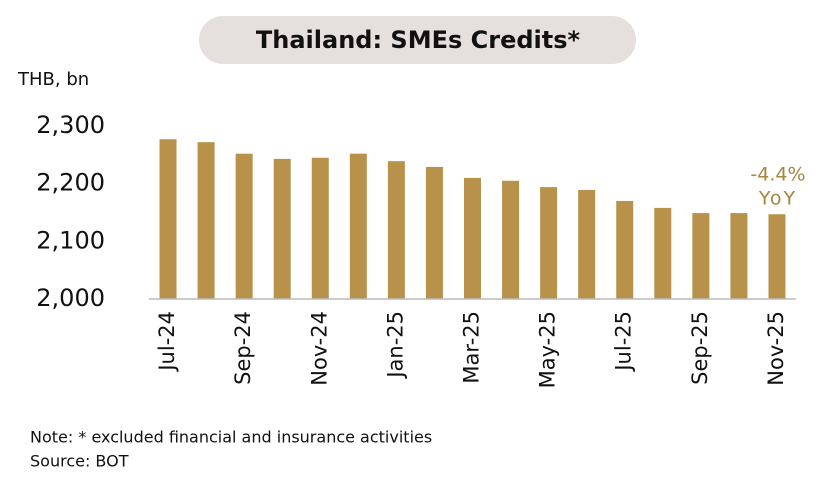 This screenshot has width=840, height=504. Describe the element at coordinates (548, 349) in the screenshot. I see `x-tick-label: May-25` at that location.